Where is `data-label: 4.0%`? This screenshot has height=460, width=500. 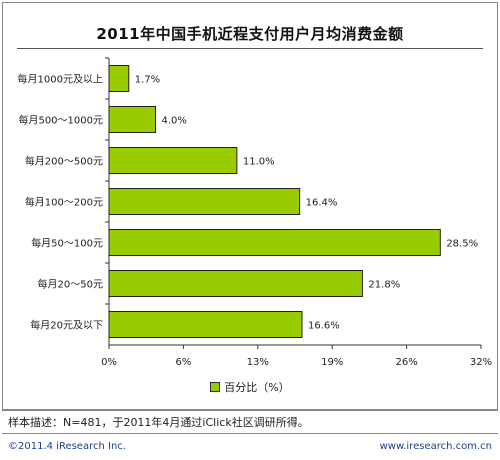
data-label: 4.0% is located at coordinates (174, 121).